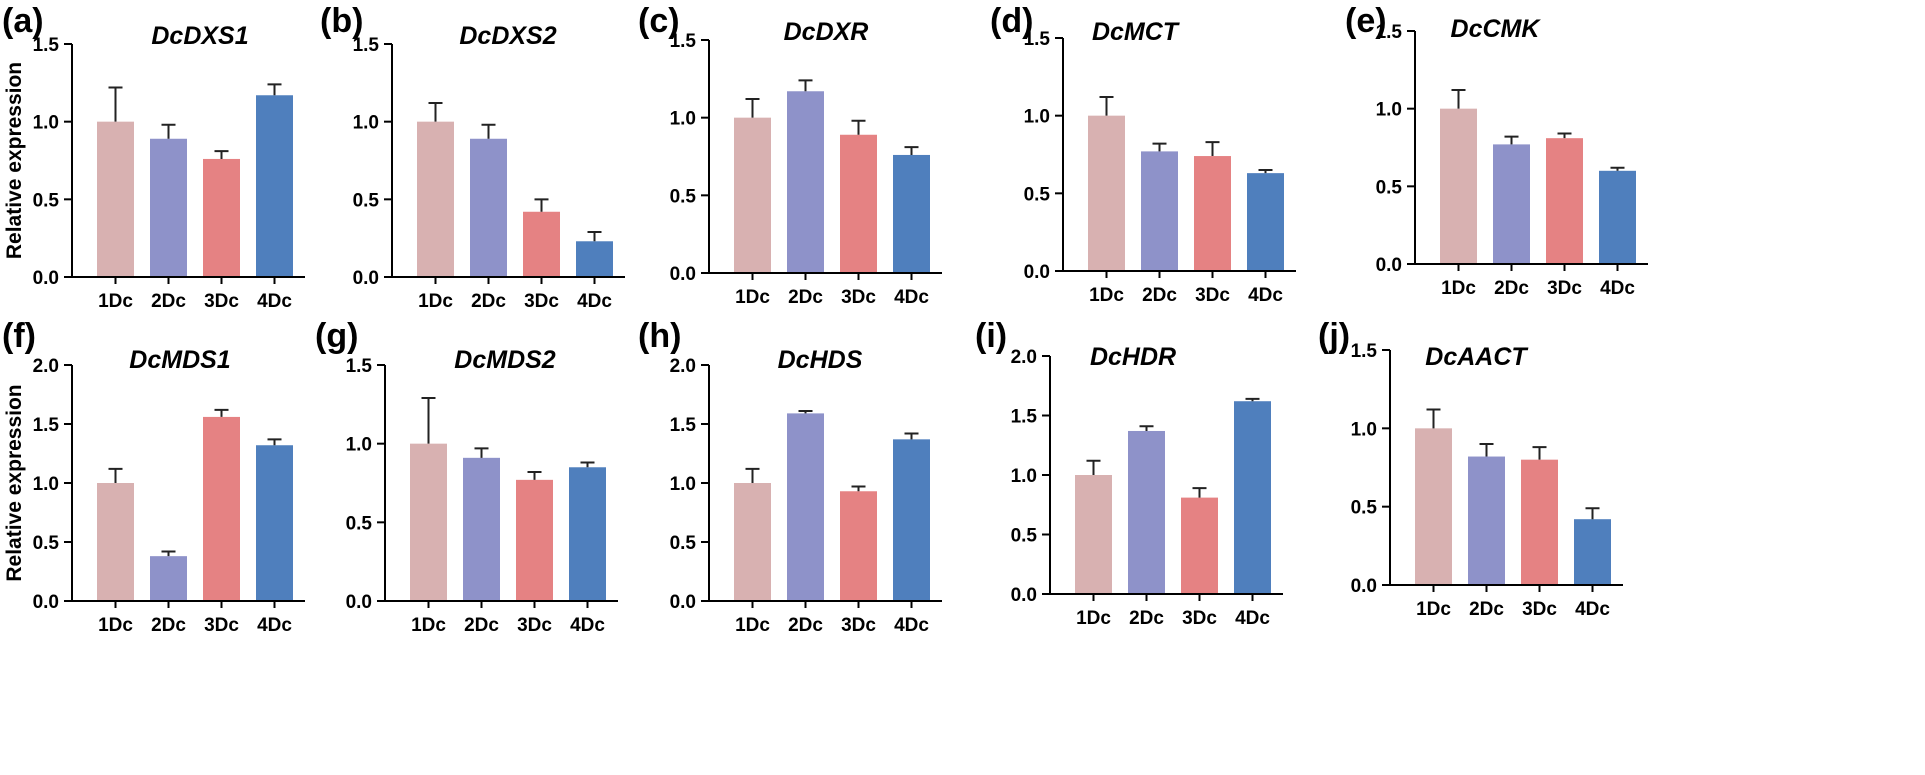 The image size is (1925, 775). I want to click on panel-g: (g) DcMDS2 1Dc 2Dc 3Dc 4Dc 0.0 0.5 1.0 1.5, so click(466, 476).